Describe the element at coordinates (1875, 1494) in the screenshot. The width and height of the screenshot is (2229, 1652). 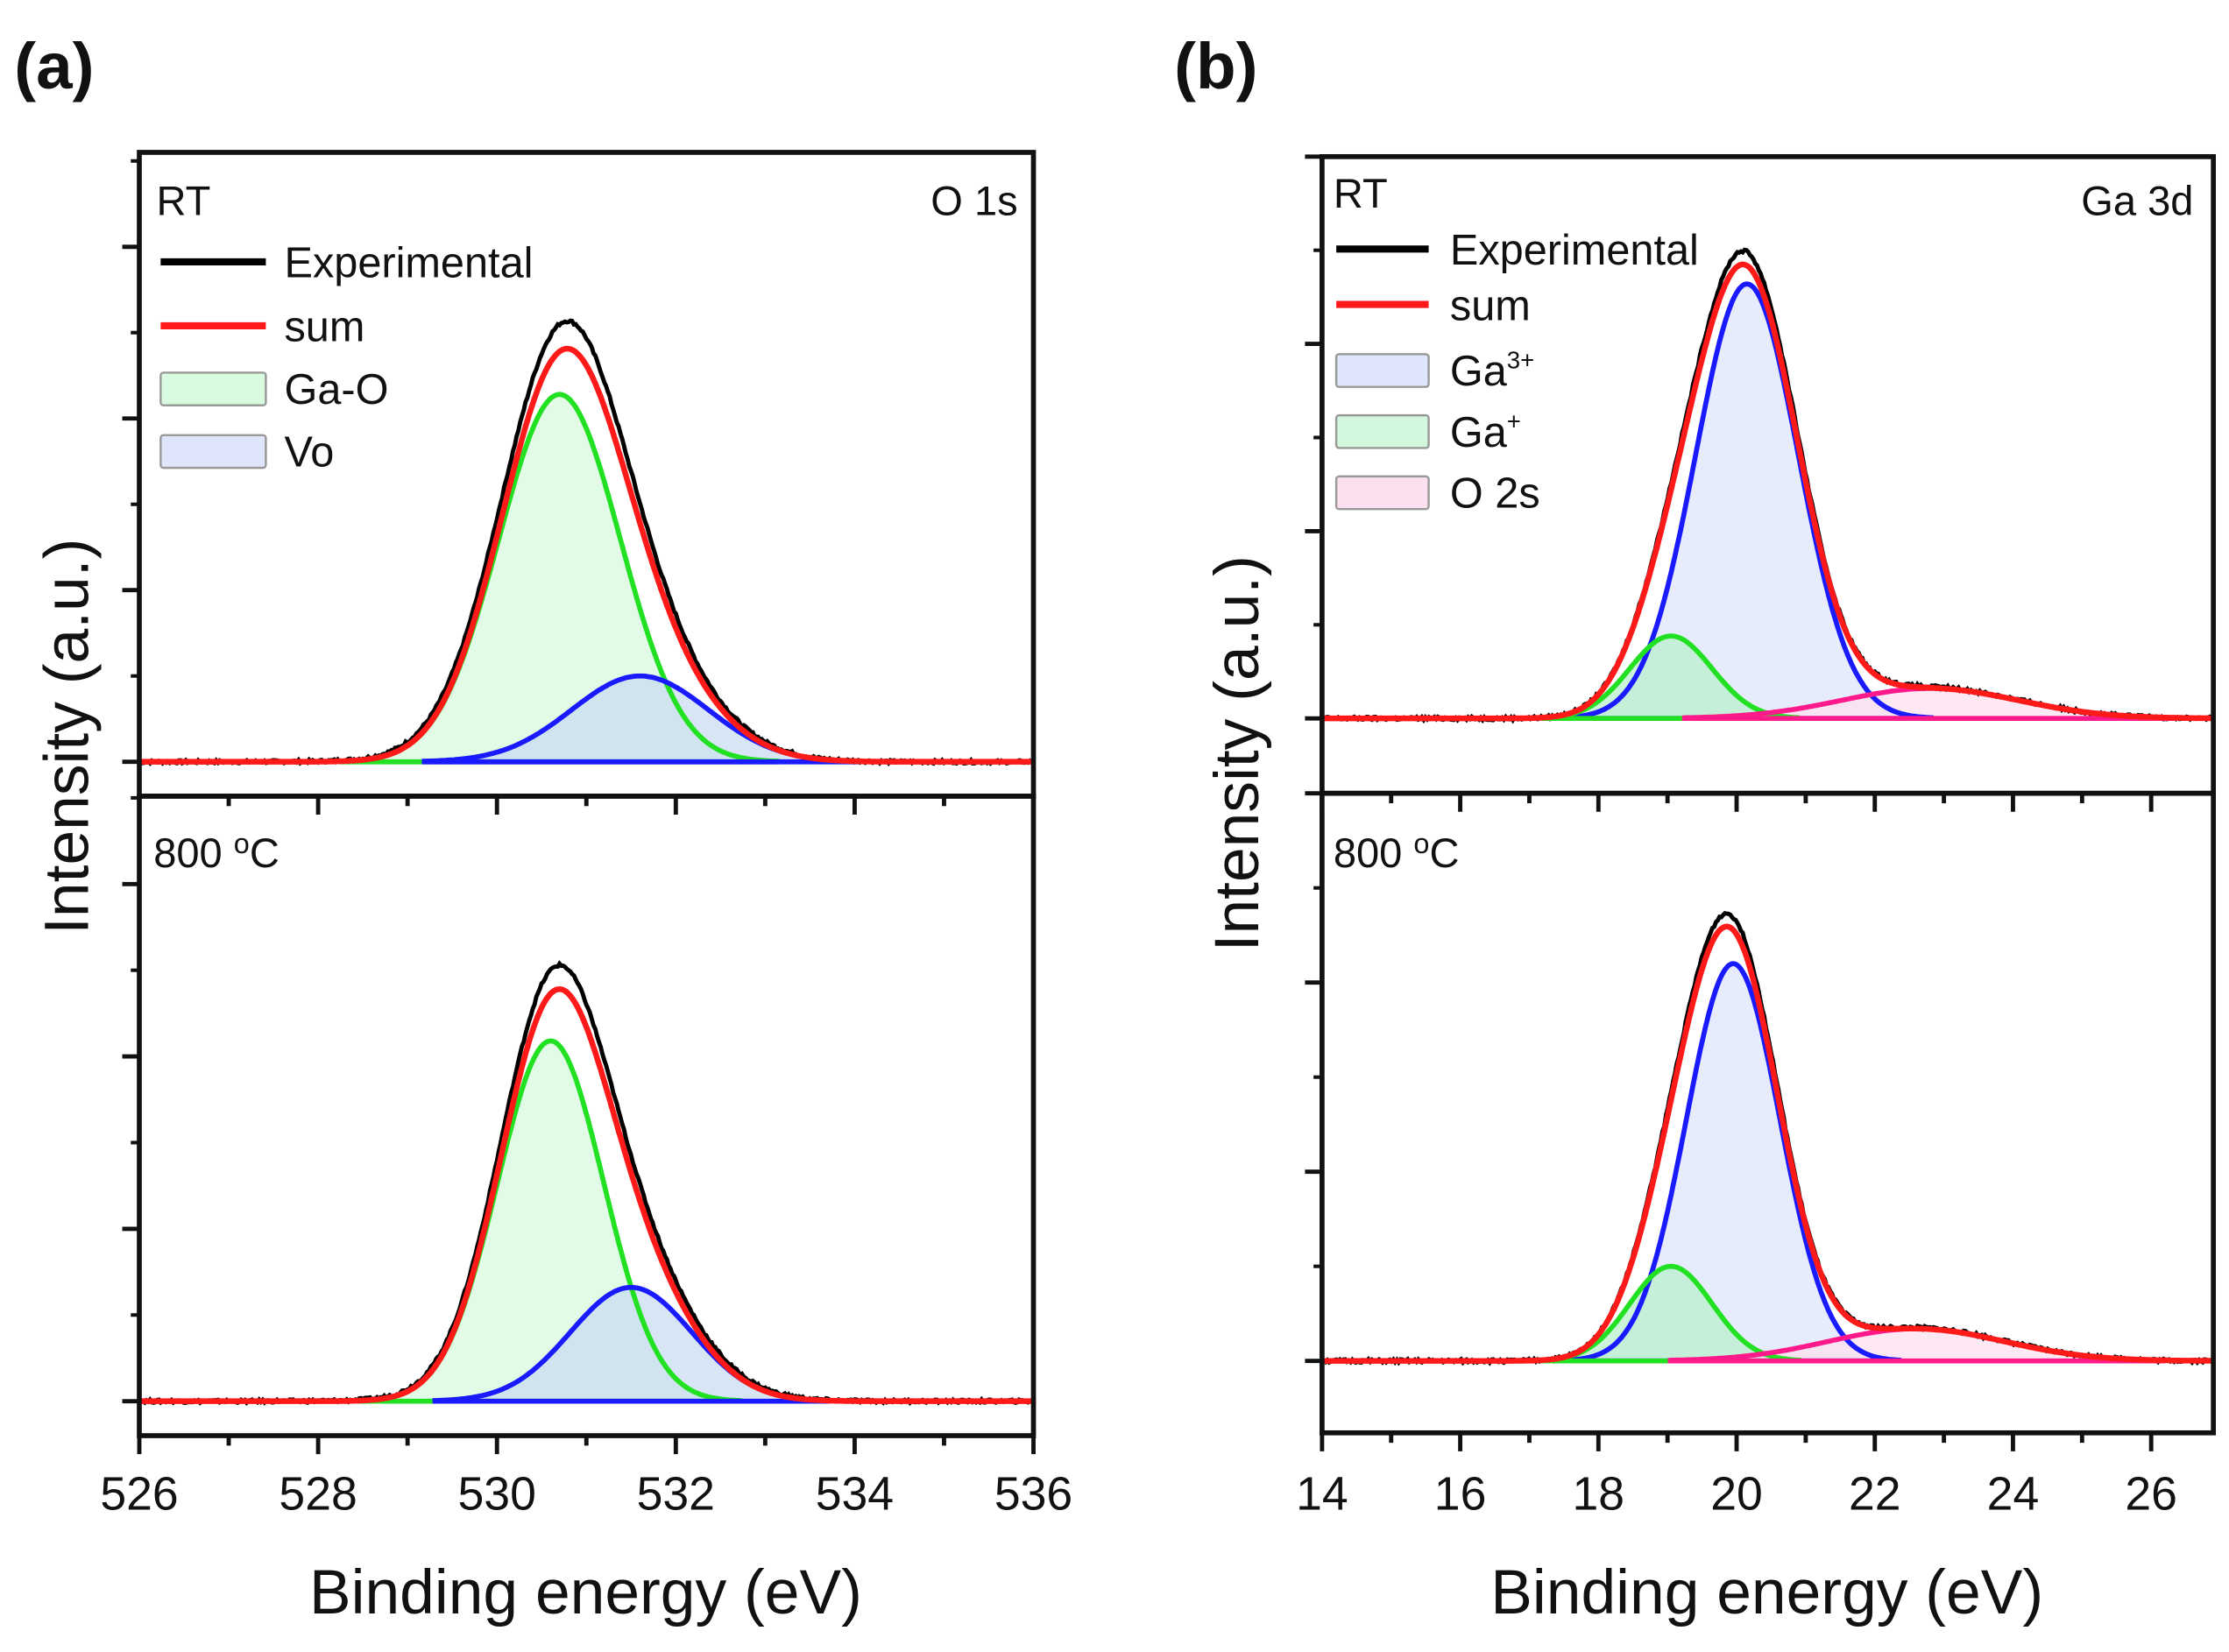
I see `x-tick-label: 22` at that location.